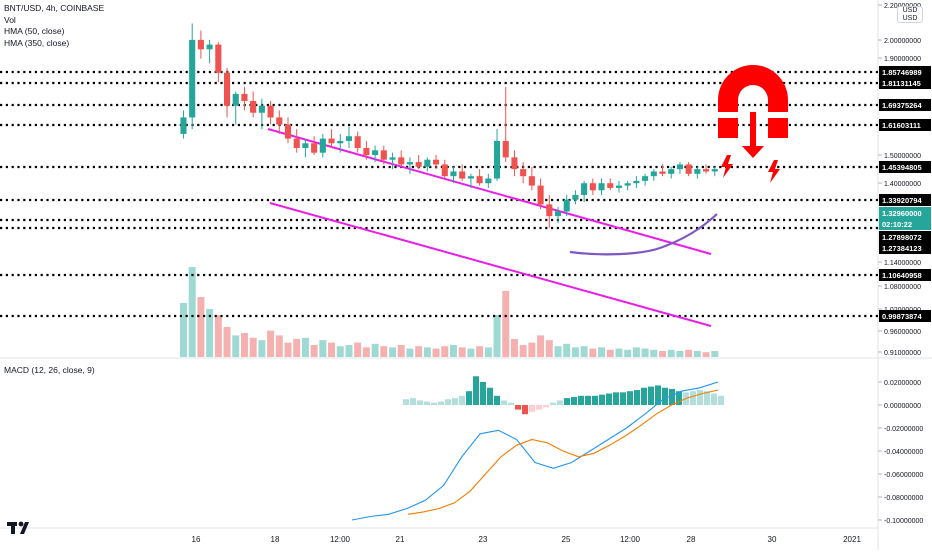  I want to click on x-tick-label: 12:00, so click(340, 539).